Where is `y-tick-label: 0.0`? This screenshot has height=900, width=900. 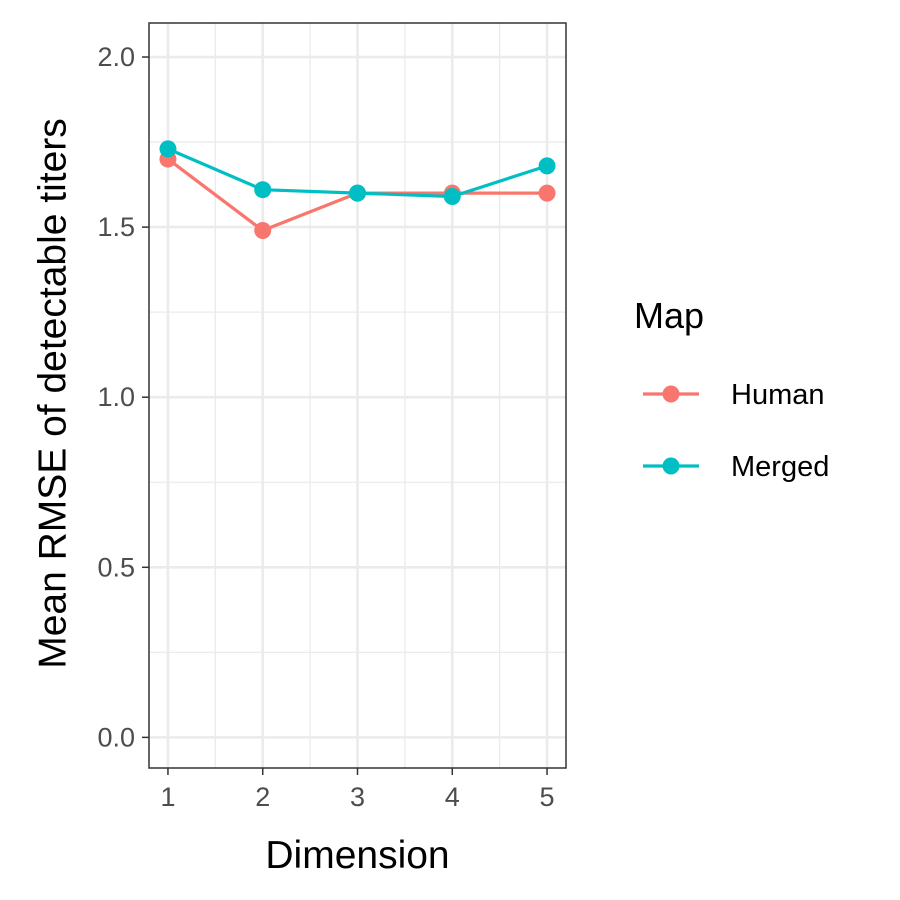
y-tick-label: 0.0 is located at coordinates (116, 737).